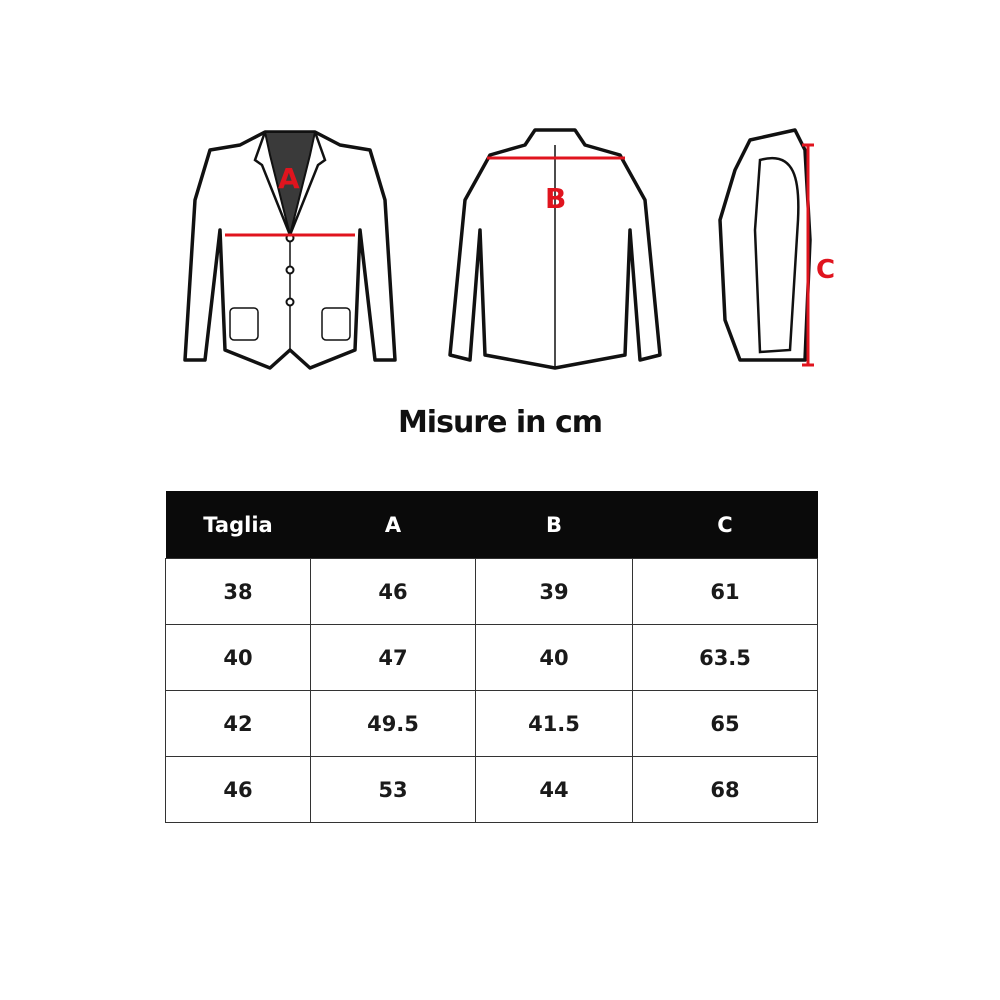 The height and width of the screenshot is (1000, 1000). I want to click on table-cell: 41.5, so click(554, 723).